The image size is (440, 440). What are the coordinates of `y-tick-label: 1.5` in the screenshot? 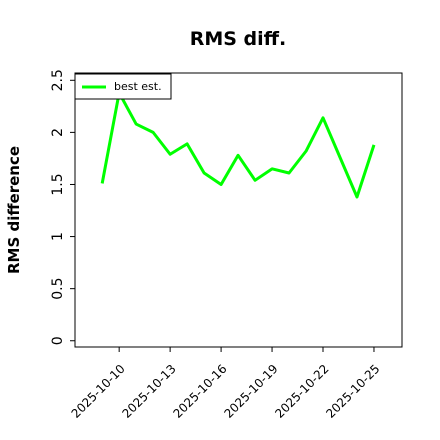 It's located at (58, 184).